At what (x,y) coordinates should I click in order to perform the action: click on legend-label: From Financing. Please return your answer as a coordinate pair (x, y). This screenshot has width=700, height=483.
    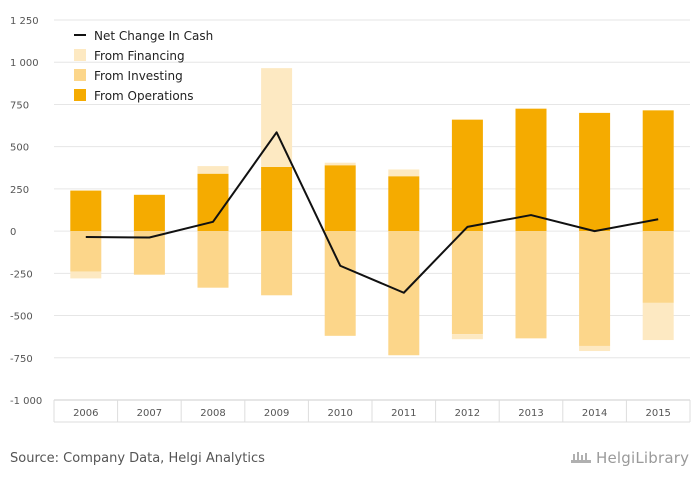
    Looking at the image, I should click on (139, 56).